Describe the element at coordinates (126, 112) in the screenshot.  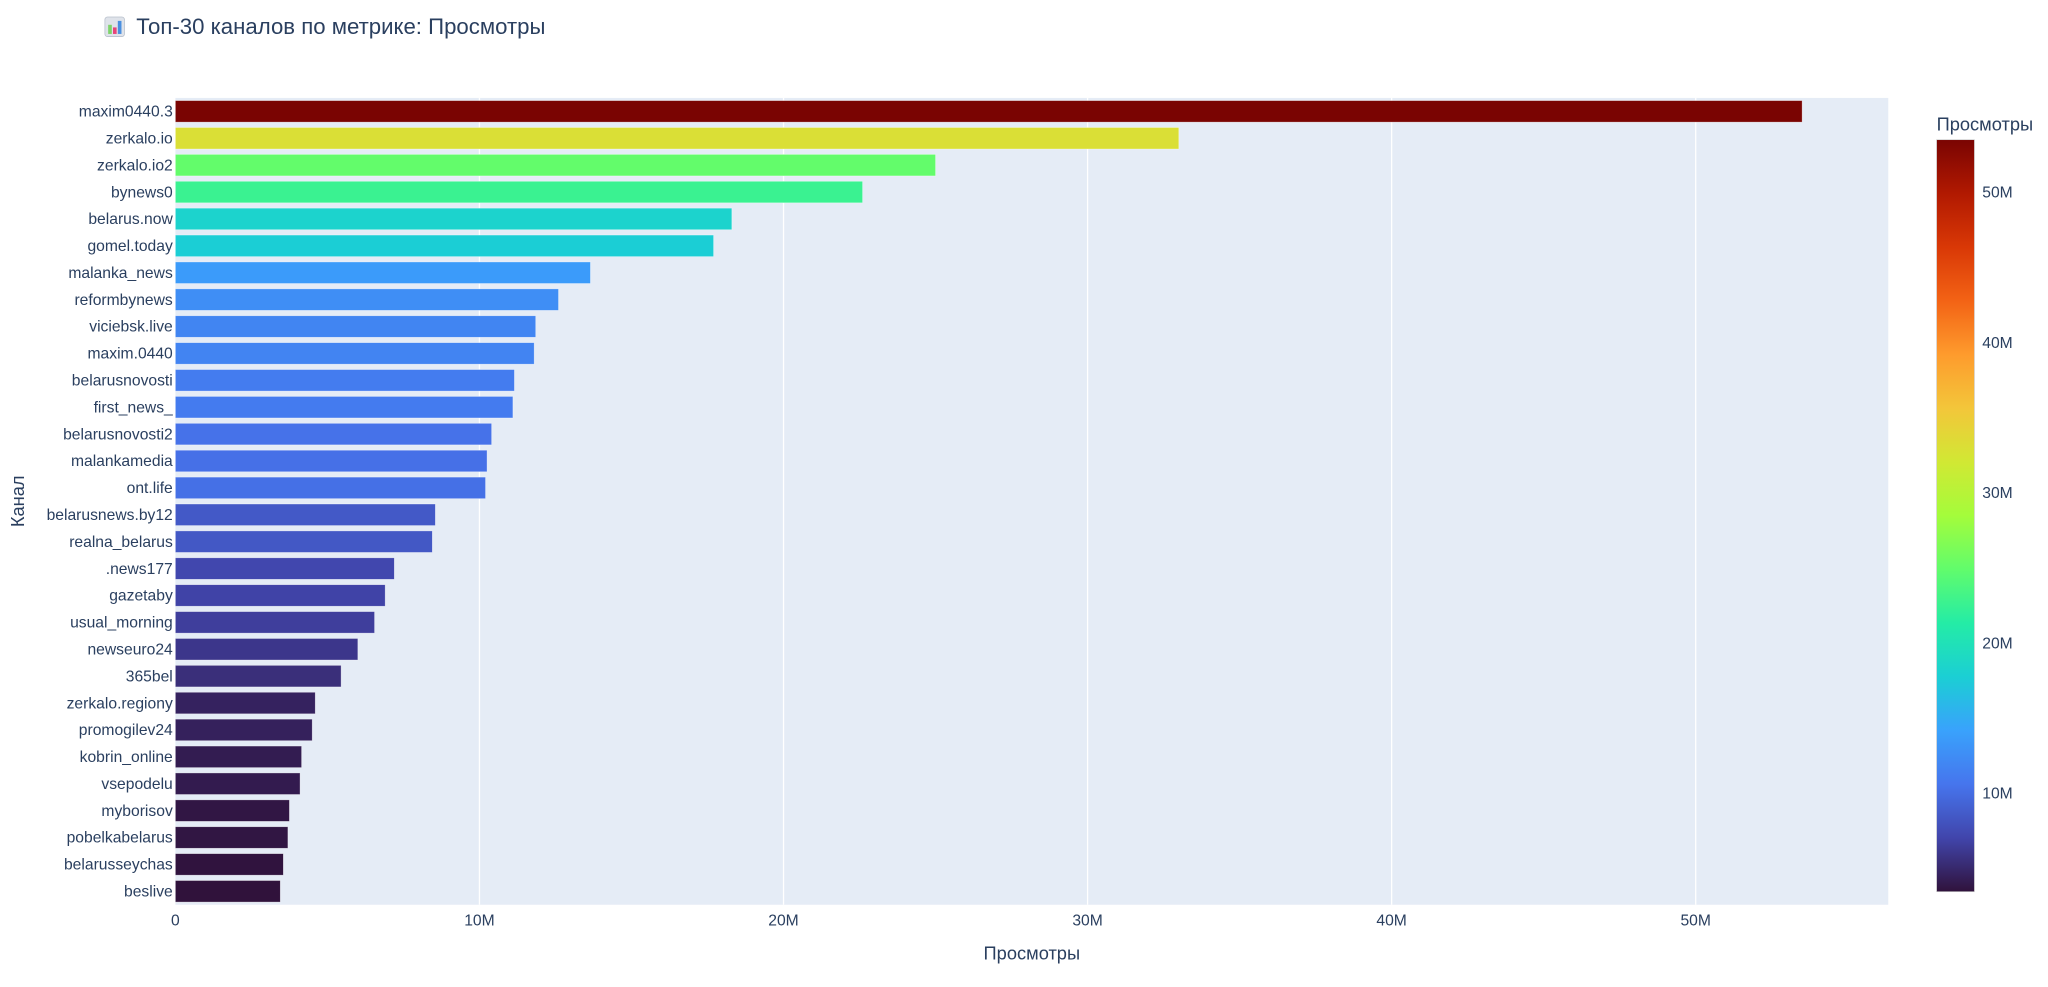
I see `y-tick-label: maxim0440.3` at that location.